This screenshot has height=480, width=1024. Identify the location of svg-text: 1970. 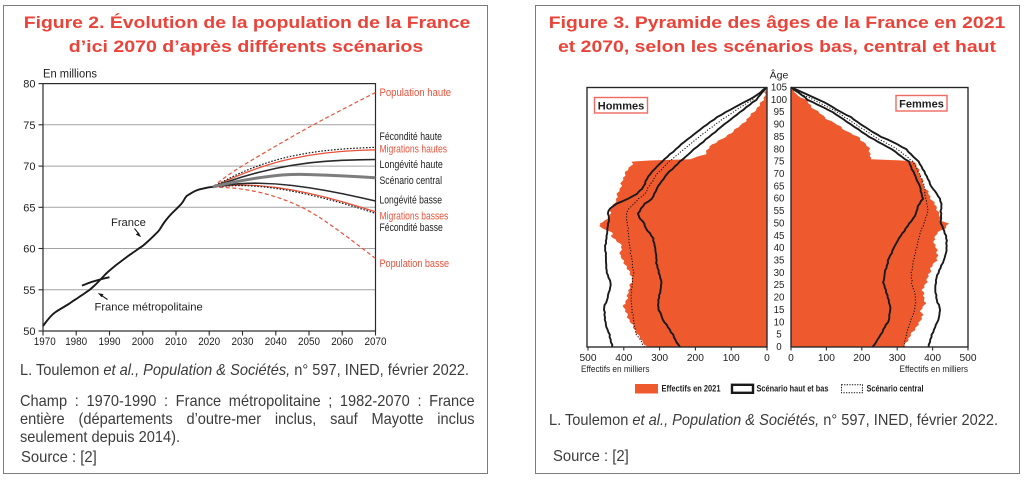
(45, 342).